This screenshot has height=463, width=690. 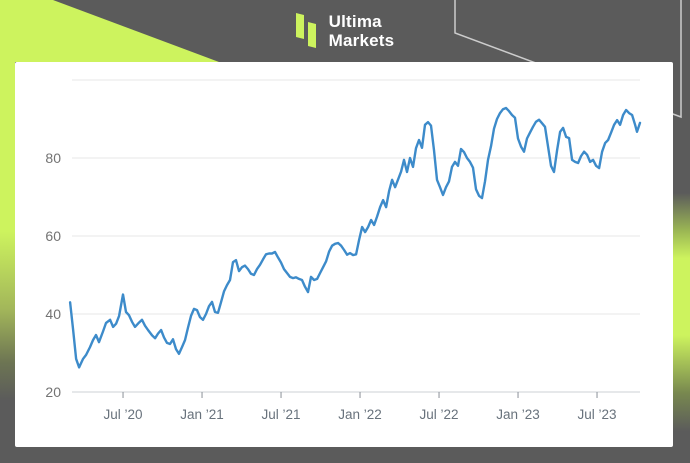 I want to click on svg-text: 20, so click(x=53, y=392).